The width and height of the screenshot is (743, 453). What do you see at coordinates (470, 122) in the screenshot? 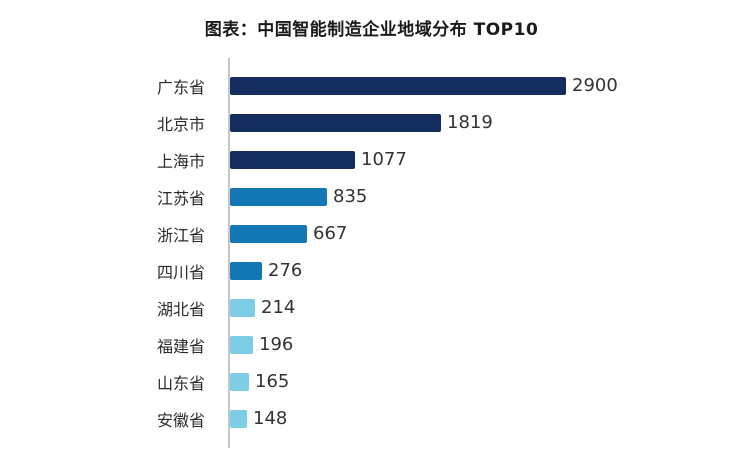
I see `bar-value-label: 1819` at bounding box center [470, 122].